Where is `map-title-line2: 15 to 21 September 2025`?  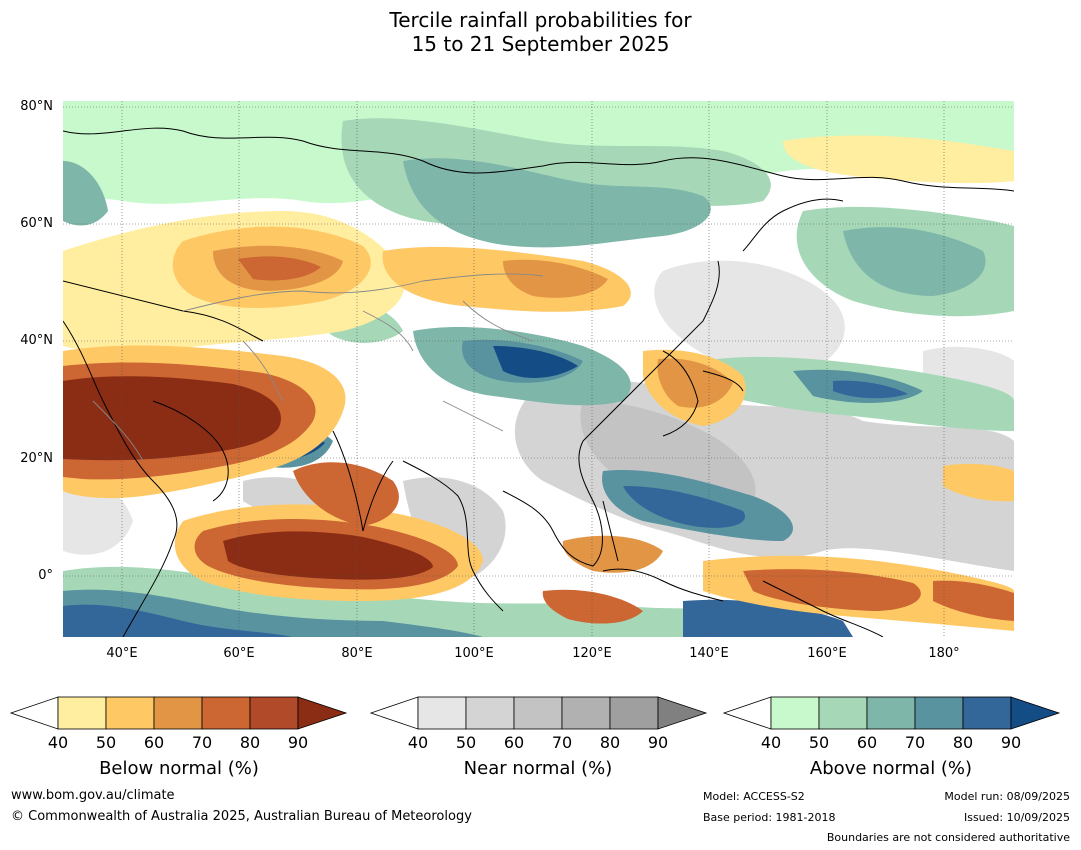
map-title-line2: 15 to 21 September 2025 is located at coordinates (540, 44).